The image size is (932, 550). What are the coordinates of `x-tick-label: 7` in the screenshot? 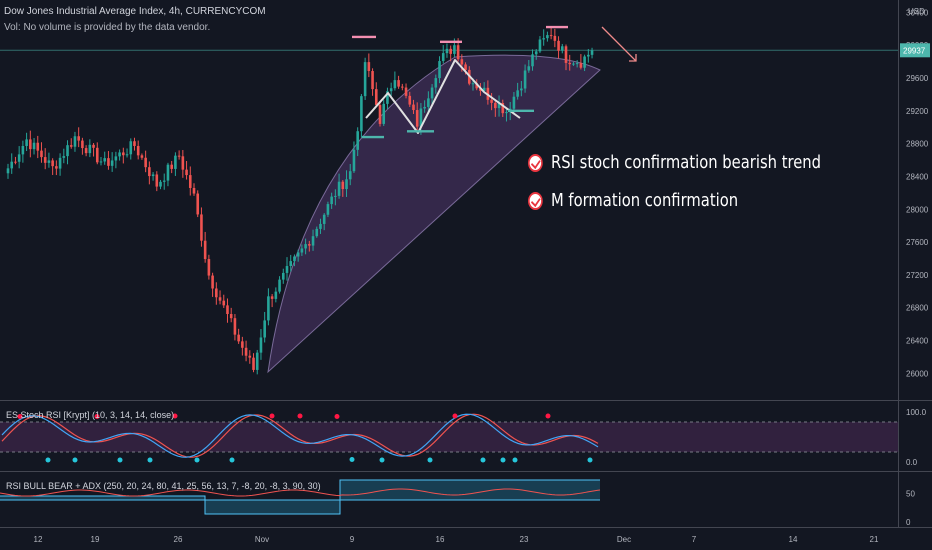 It's located at (694, 539).